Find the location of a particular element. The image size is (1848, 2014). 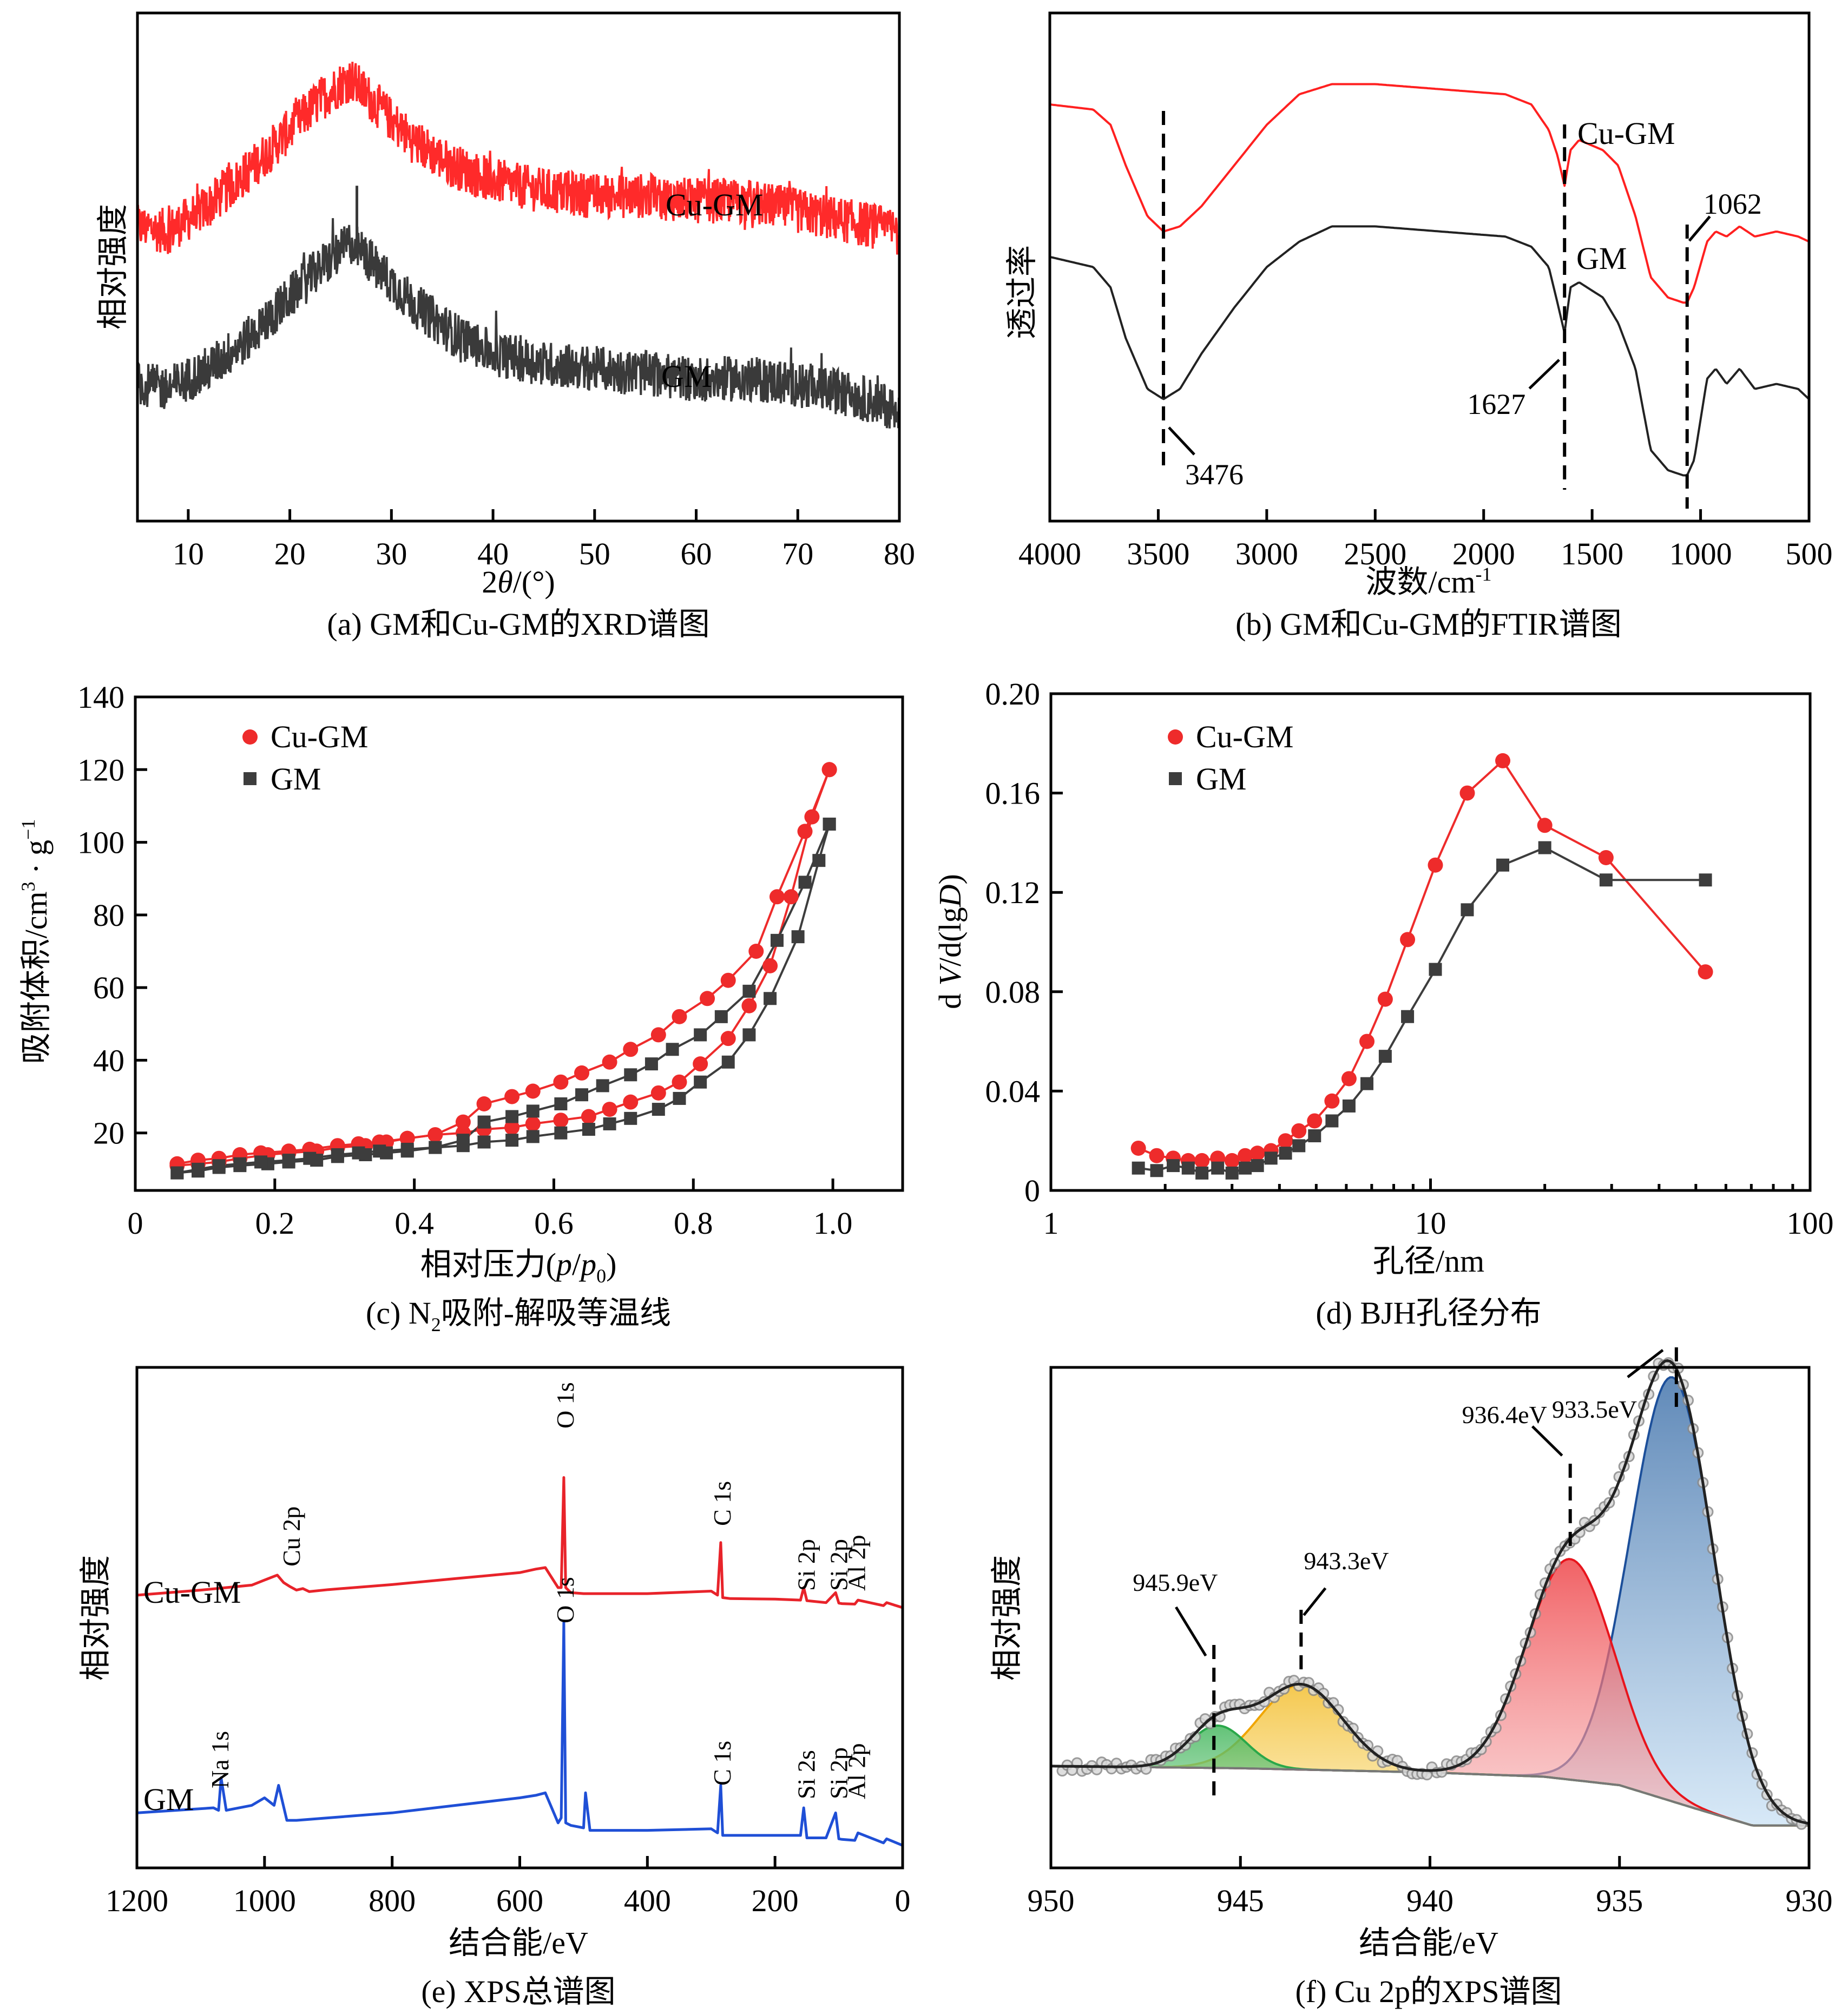

peak-label: 936.4eV is located at coordinates (1504, 1415).